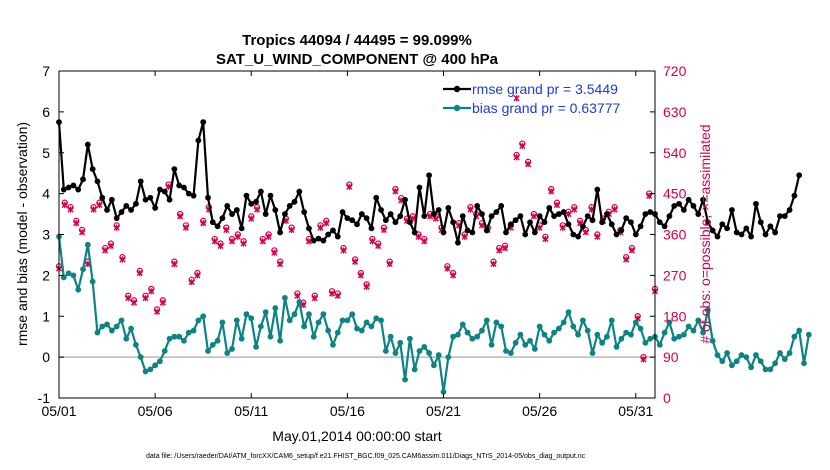  What do you see at coordinates (546, 108) in the screenshot?
I see `legend-bias-text: bias grand pr = 0.63777` at bounding box center [546, 108].